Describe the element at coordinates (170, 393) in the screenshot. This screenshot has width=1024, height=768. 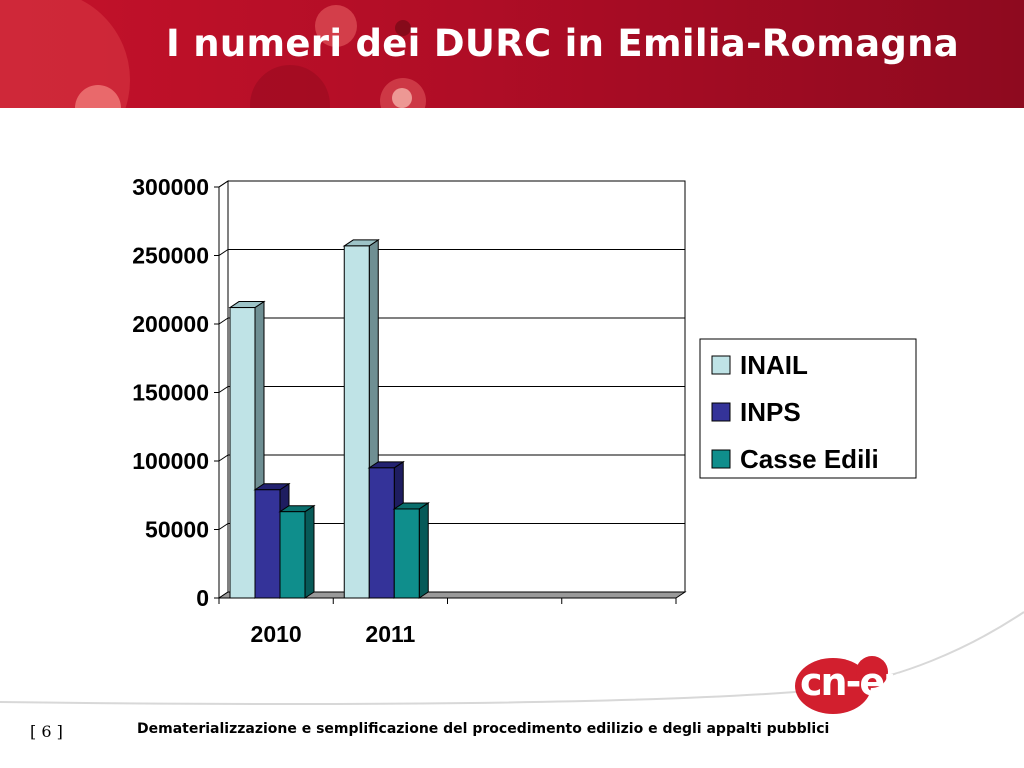
I see `y-tick-label: 150000` at that location.